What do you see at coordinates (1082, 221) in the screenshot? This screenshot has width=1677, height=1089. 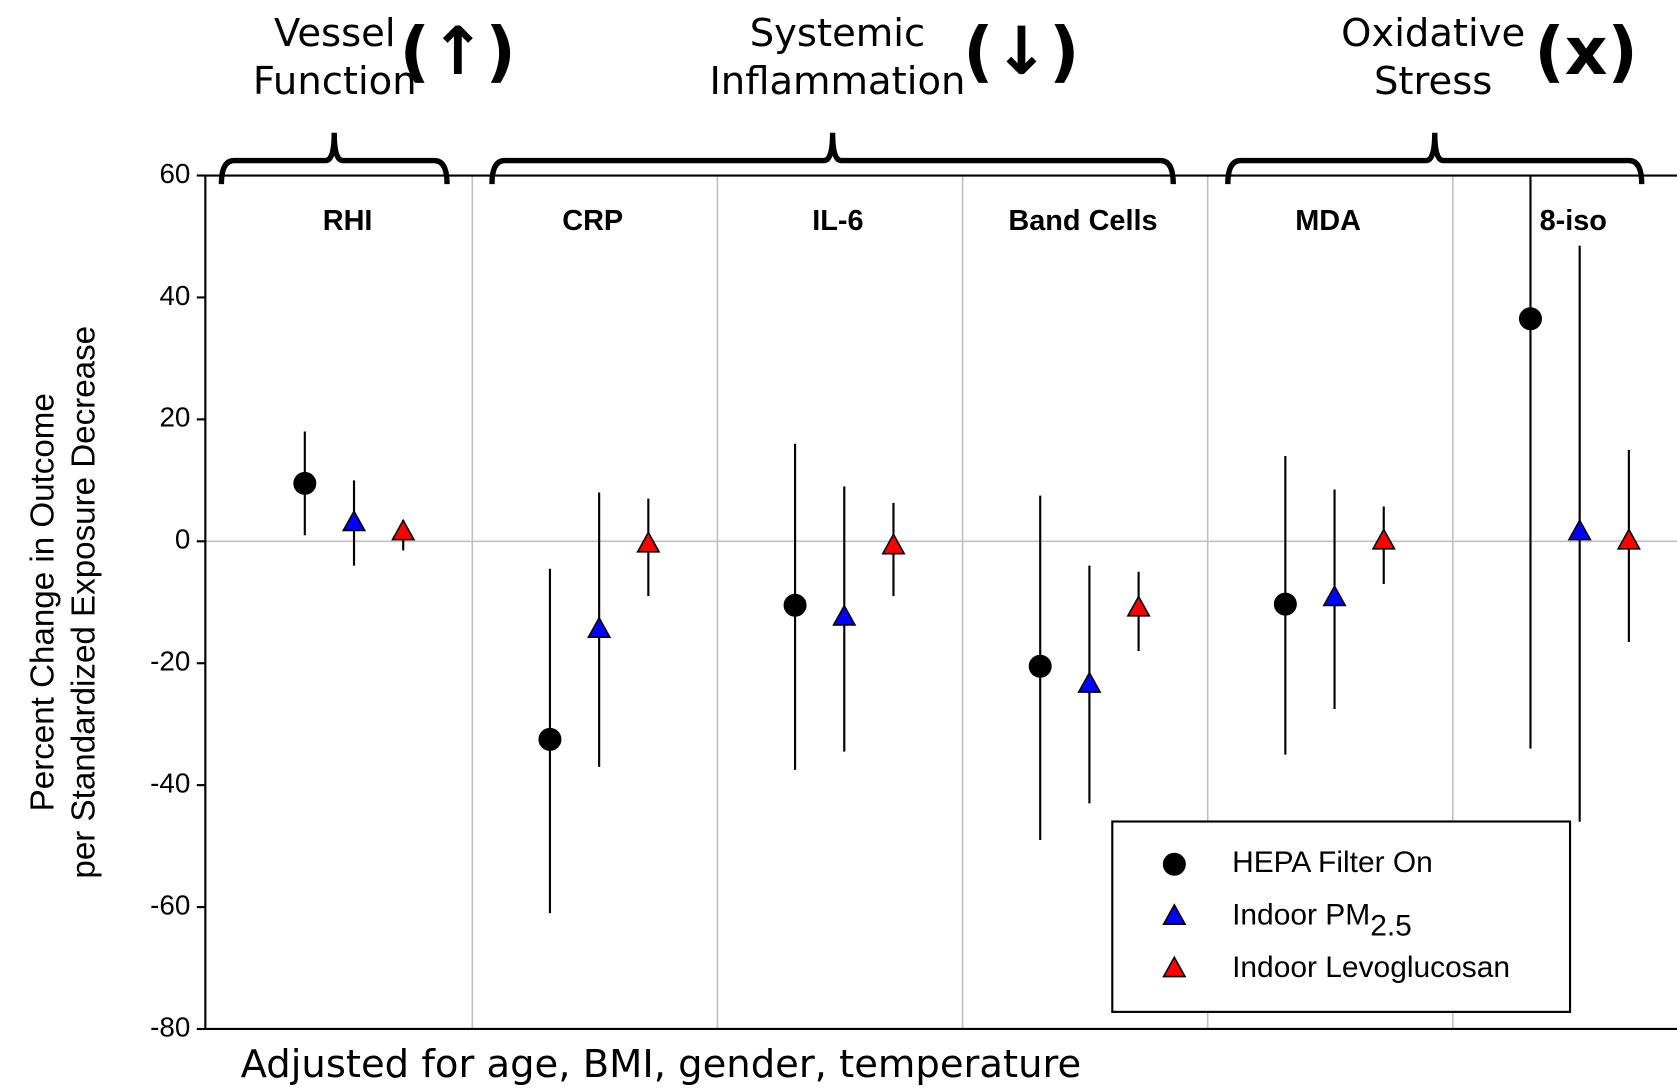 I see `category-label: Band Cells` at bounding box center [1082, 221].